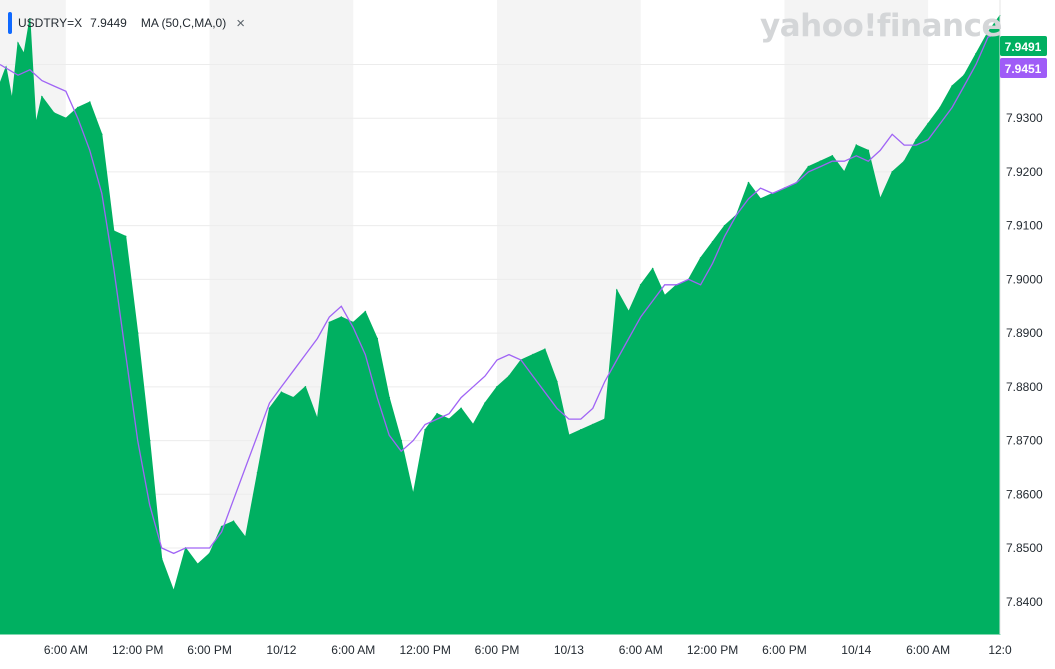  Describe the element at coordinates (1024, 441) in the screenshot. I see `y-tick-label: 7.8700` at that location.